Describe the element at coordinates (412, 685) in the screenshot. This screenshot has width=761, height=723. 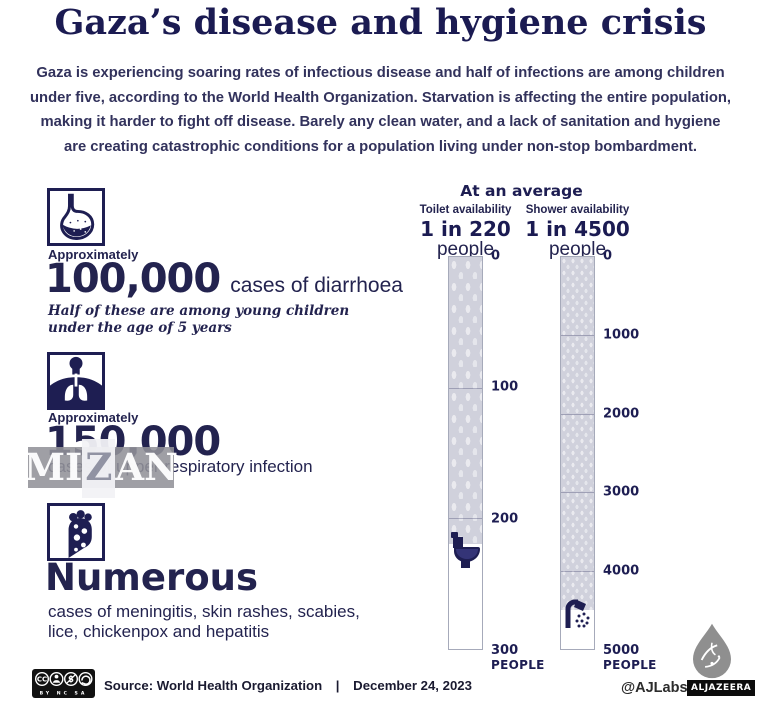
I see `date: December 24, 2023` at that location.